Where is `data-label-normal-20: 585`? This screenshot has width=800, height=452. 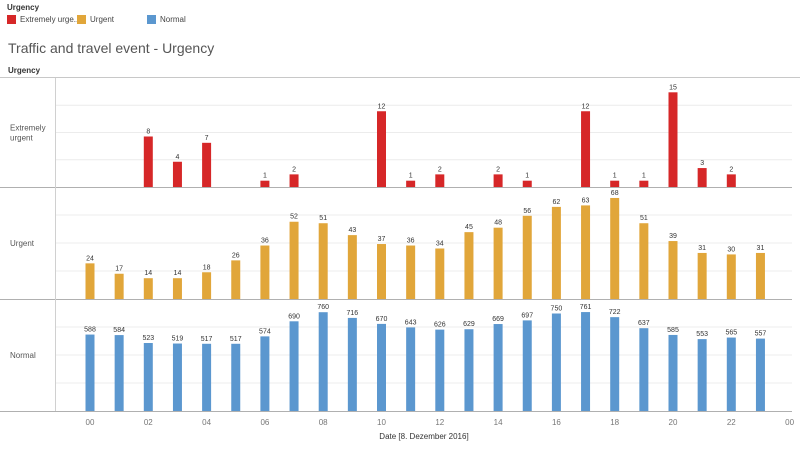
data-label-normal-20: 585 is located at coordinates (673, 330).